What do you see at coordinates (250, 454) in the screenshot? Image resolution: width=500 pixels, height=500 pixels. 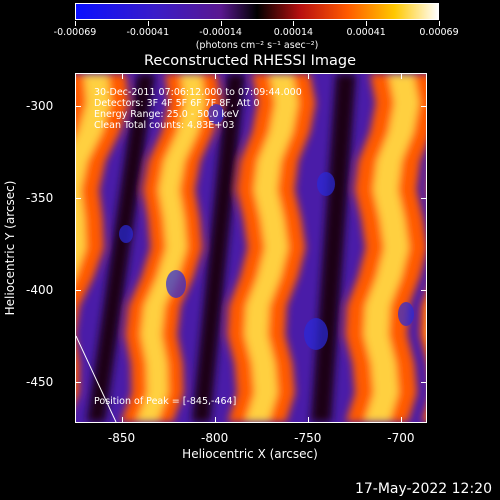 I see `x-axis-title: Heliocentric X (arcsec)` at bounding box center [250, 454].